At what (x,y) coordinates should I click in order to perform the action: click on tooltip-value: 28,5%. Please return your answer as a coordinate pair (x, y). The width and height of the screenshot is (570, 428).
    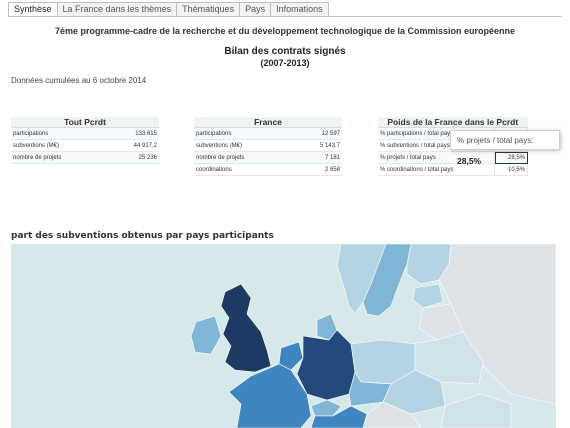
    Looking at the image, I should click on (469, 161).